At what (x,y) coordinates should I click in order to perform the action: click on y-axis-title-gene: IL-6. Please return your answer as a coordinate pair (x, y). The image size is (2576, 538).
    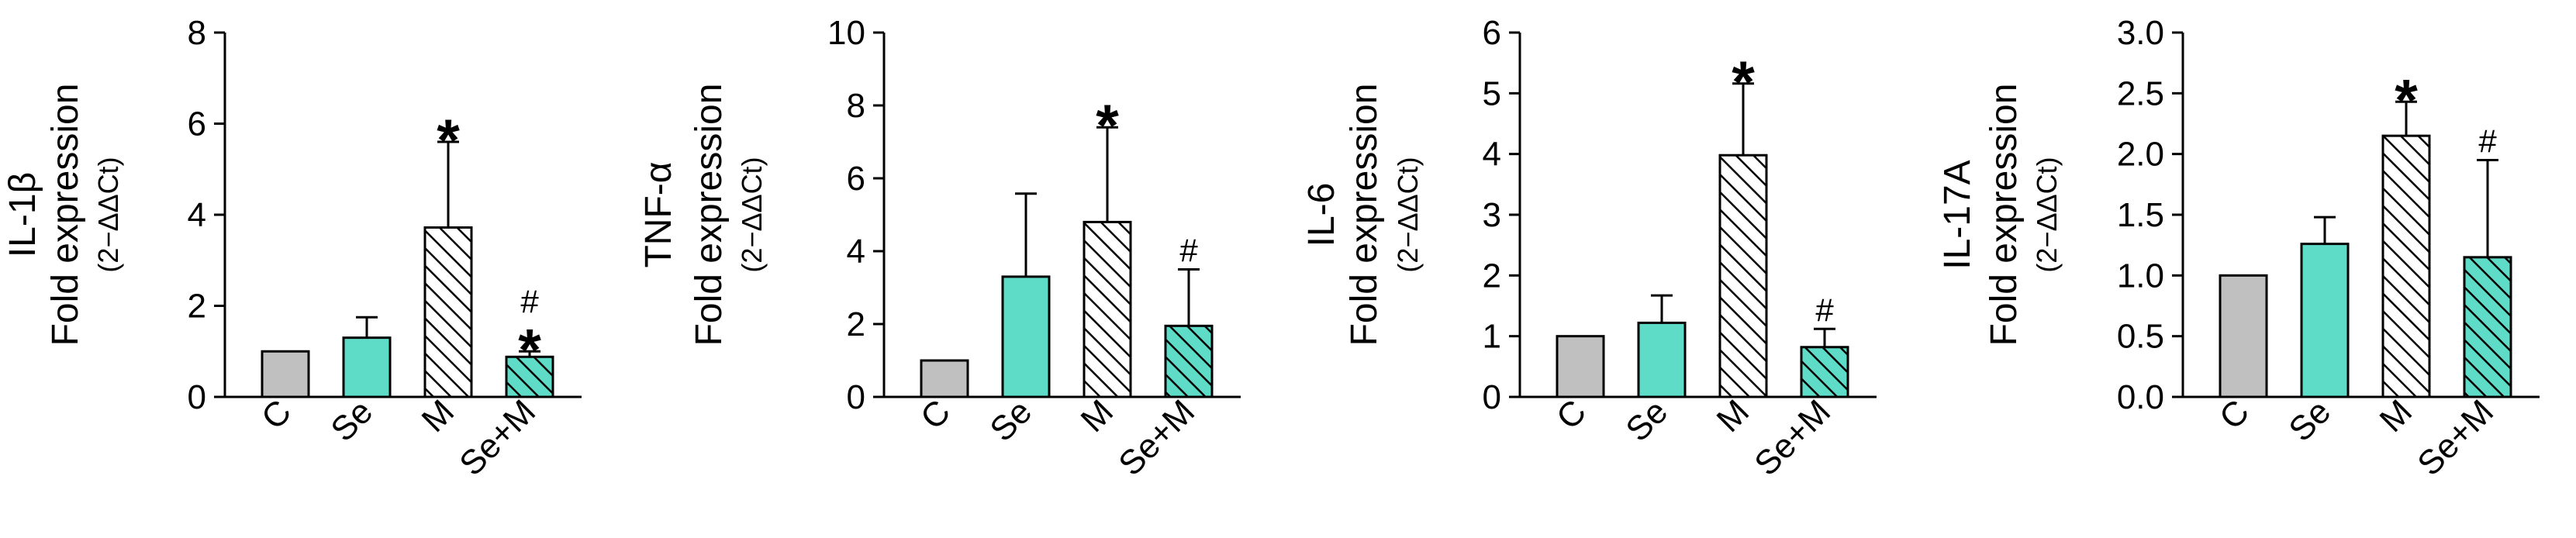
    Looking at the image, I should click on (1321, 215).